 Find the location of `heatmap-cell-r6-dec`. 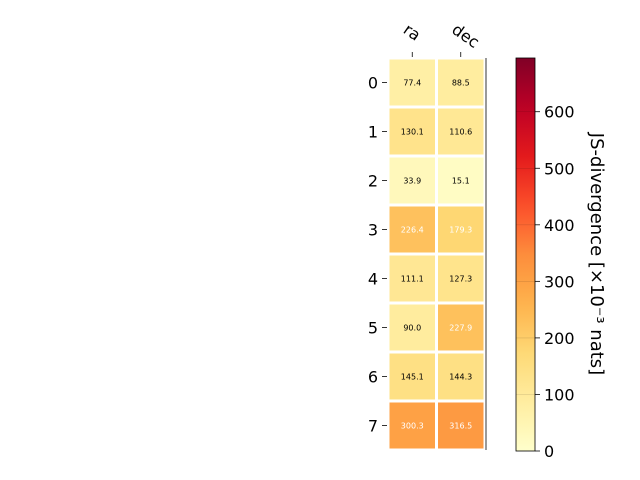

heatmap-cell-r6-dec is located at coordinates (461, 376).